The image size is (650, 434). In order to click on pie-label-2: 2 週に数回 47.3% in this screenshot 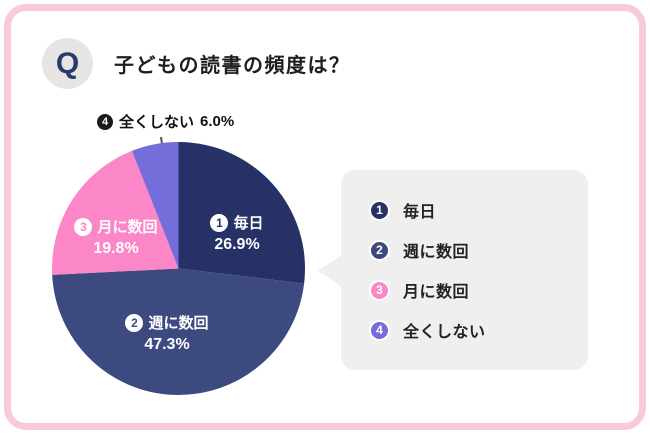, I will do `click(167, 333)`.